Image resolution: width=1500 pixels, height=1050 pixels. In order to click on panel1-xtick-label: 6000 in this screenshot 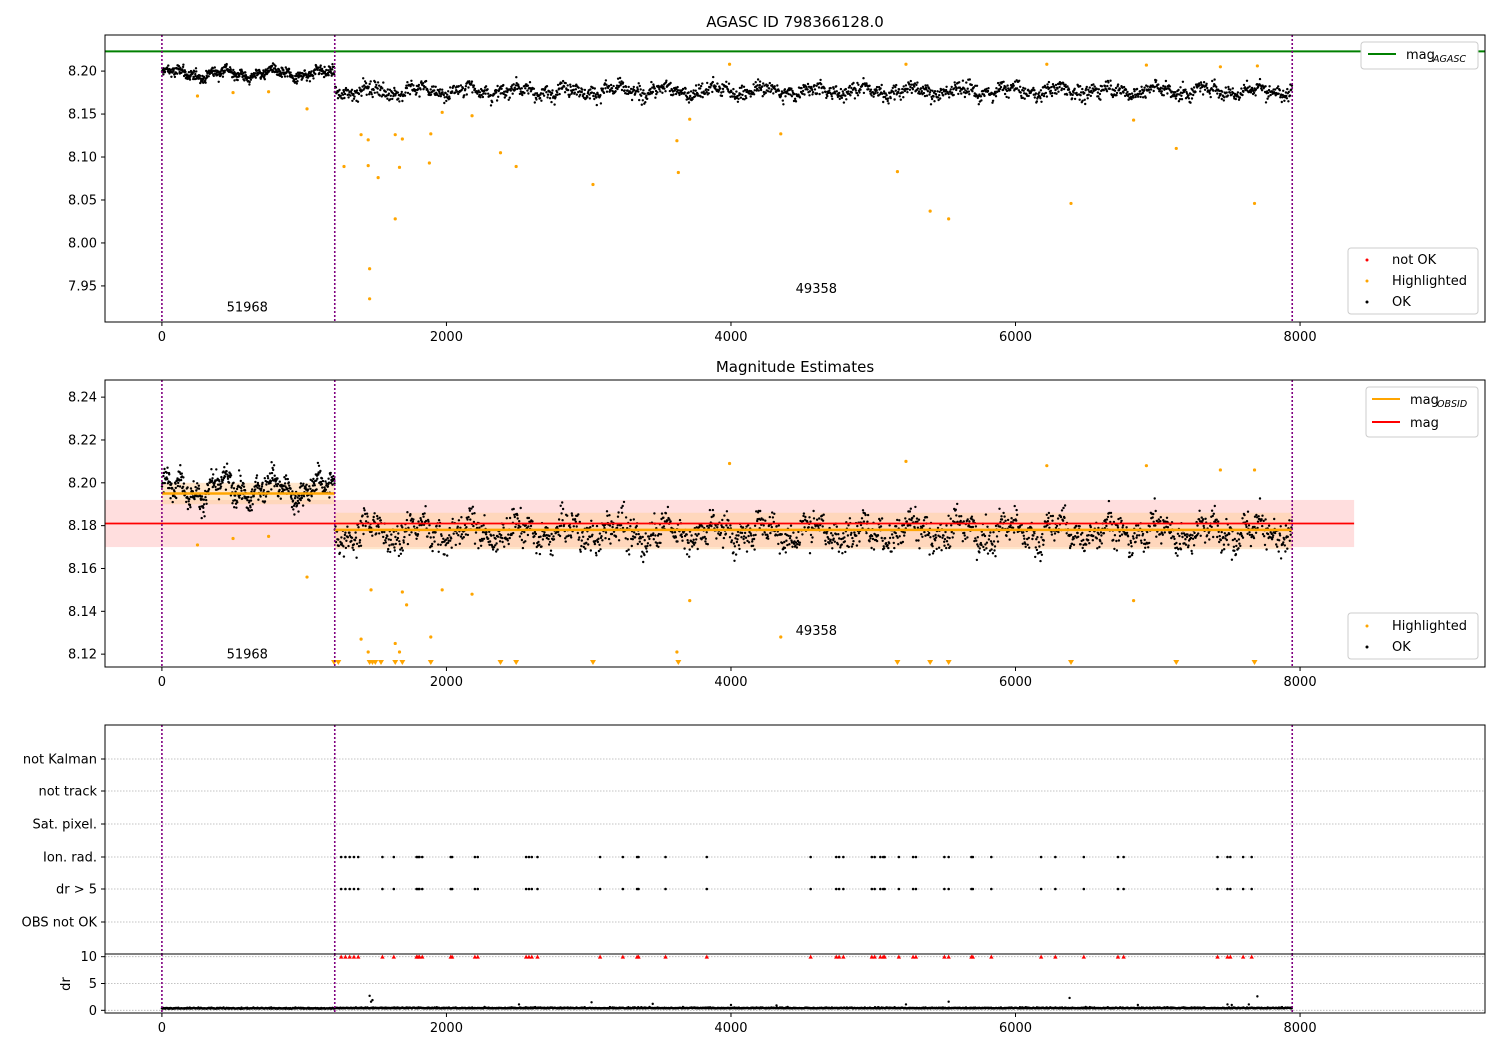, I will do `click(1015, 337)`.